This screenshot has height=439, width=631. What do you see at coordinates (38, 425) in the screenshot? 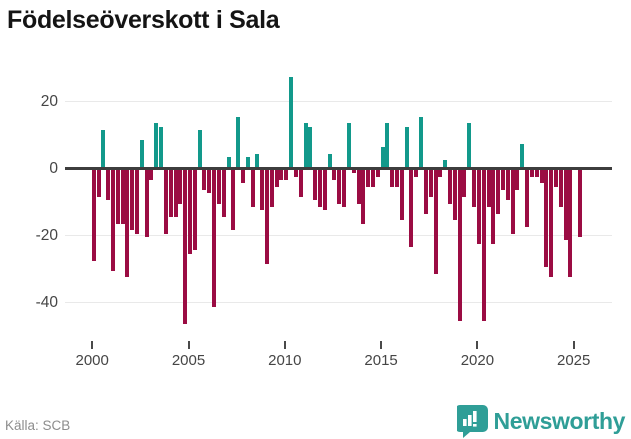
I see `source-label: Källa: SCB` at bounding box center [38, 425].